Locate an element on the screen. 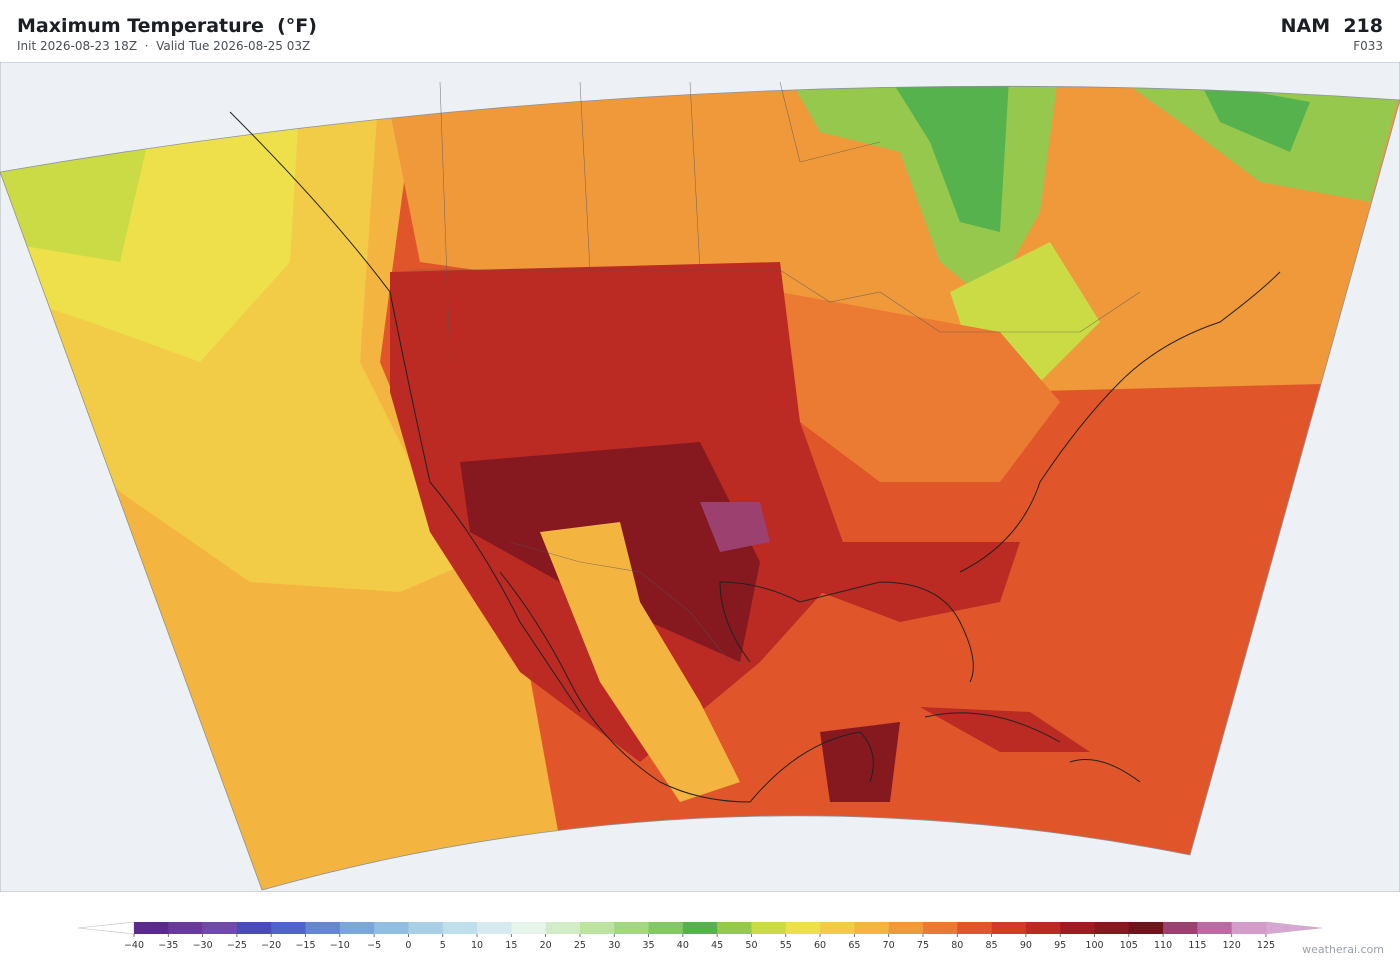 The height and width of the screenshot is (965, 1400). colorbar-tick-label: 20 is located at coordinates (546, 945).